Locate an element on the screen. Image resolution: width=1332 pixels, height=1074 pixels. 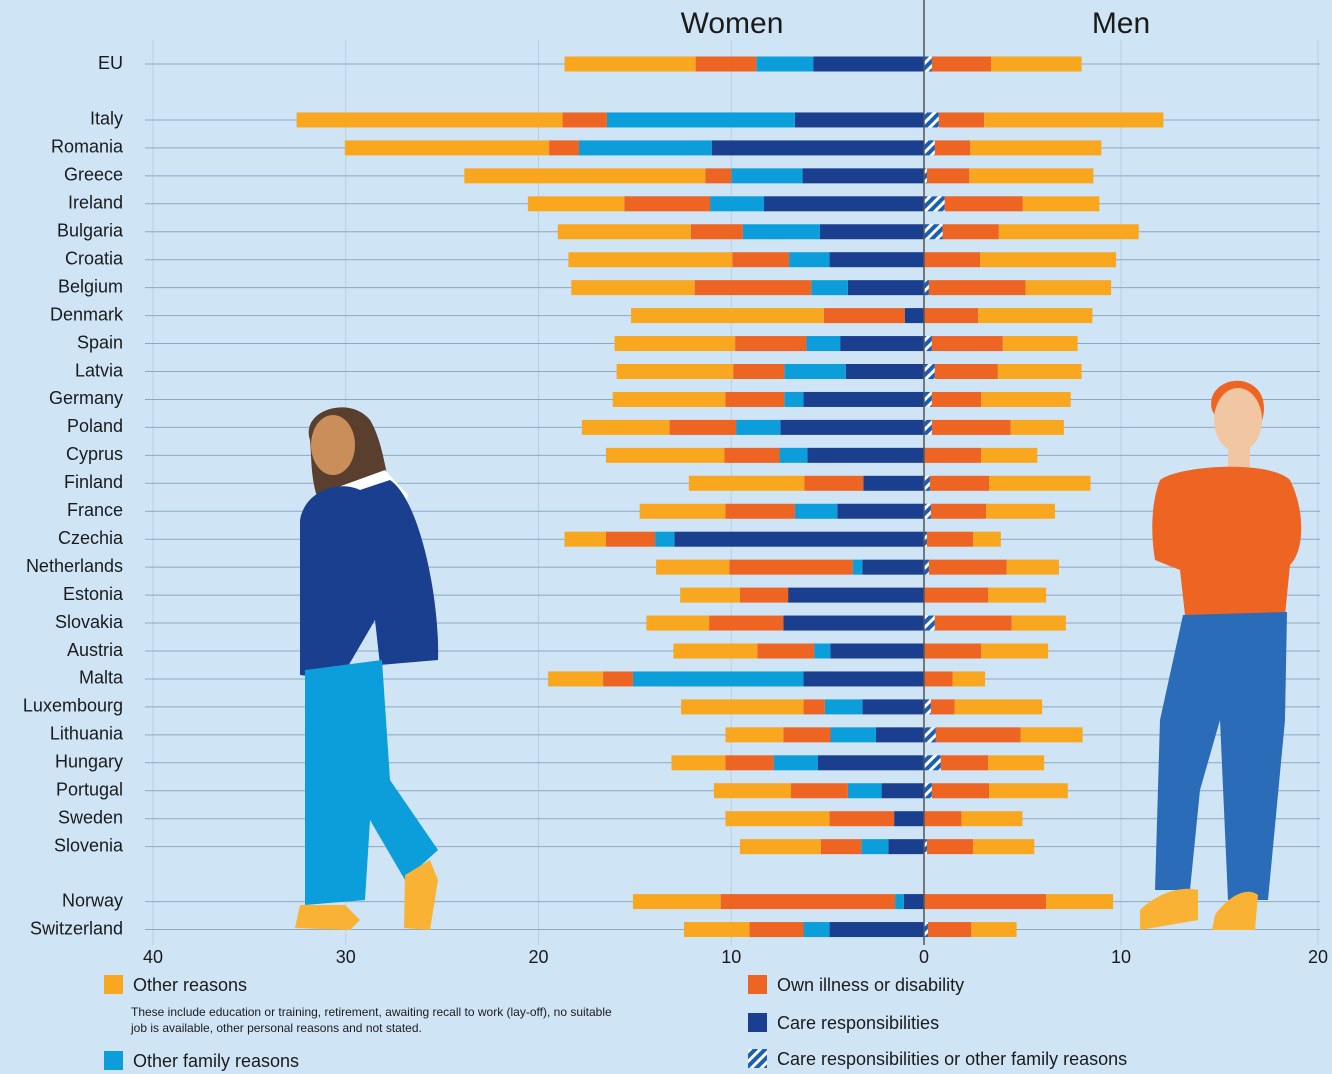
category-label: Romania is located at coordinates (87, 147).